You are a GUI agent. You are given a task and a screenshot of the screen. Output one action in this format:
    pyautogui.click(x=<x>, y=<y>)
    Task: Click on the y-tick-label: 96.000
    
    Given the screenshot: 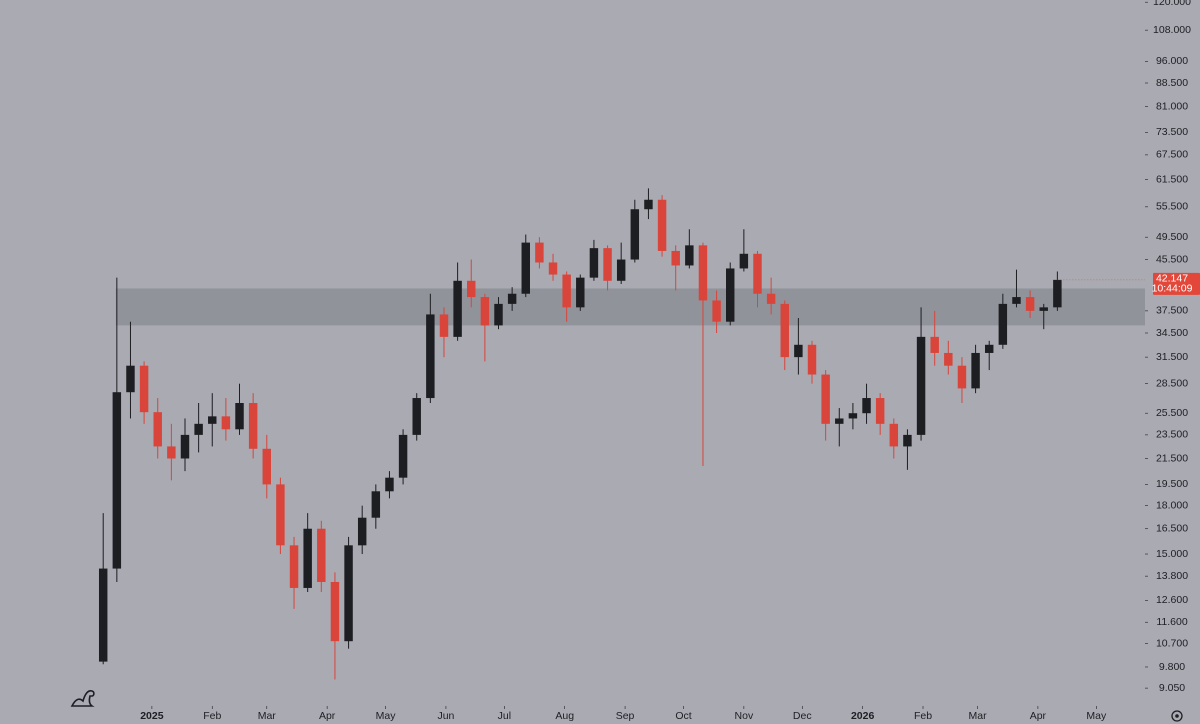 What is the action you would take?
    pyautogui.click(x=1172, y=61)
    